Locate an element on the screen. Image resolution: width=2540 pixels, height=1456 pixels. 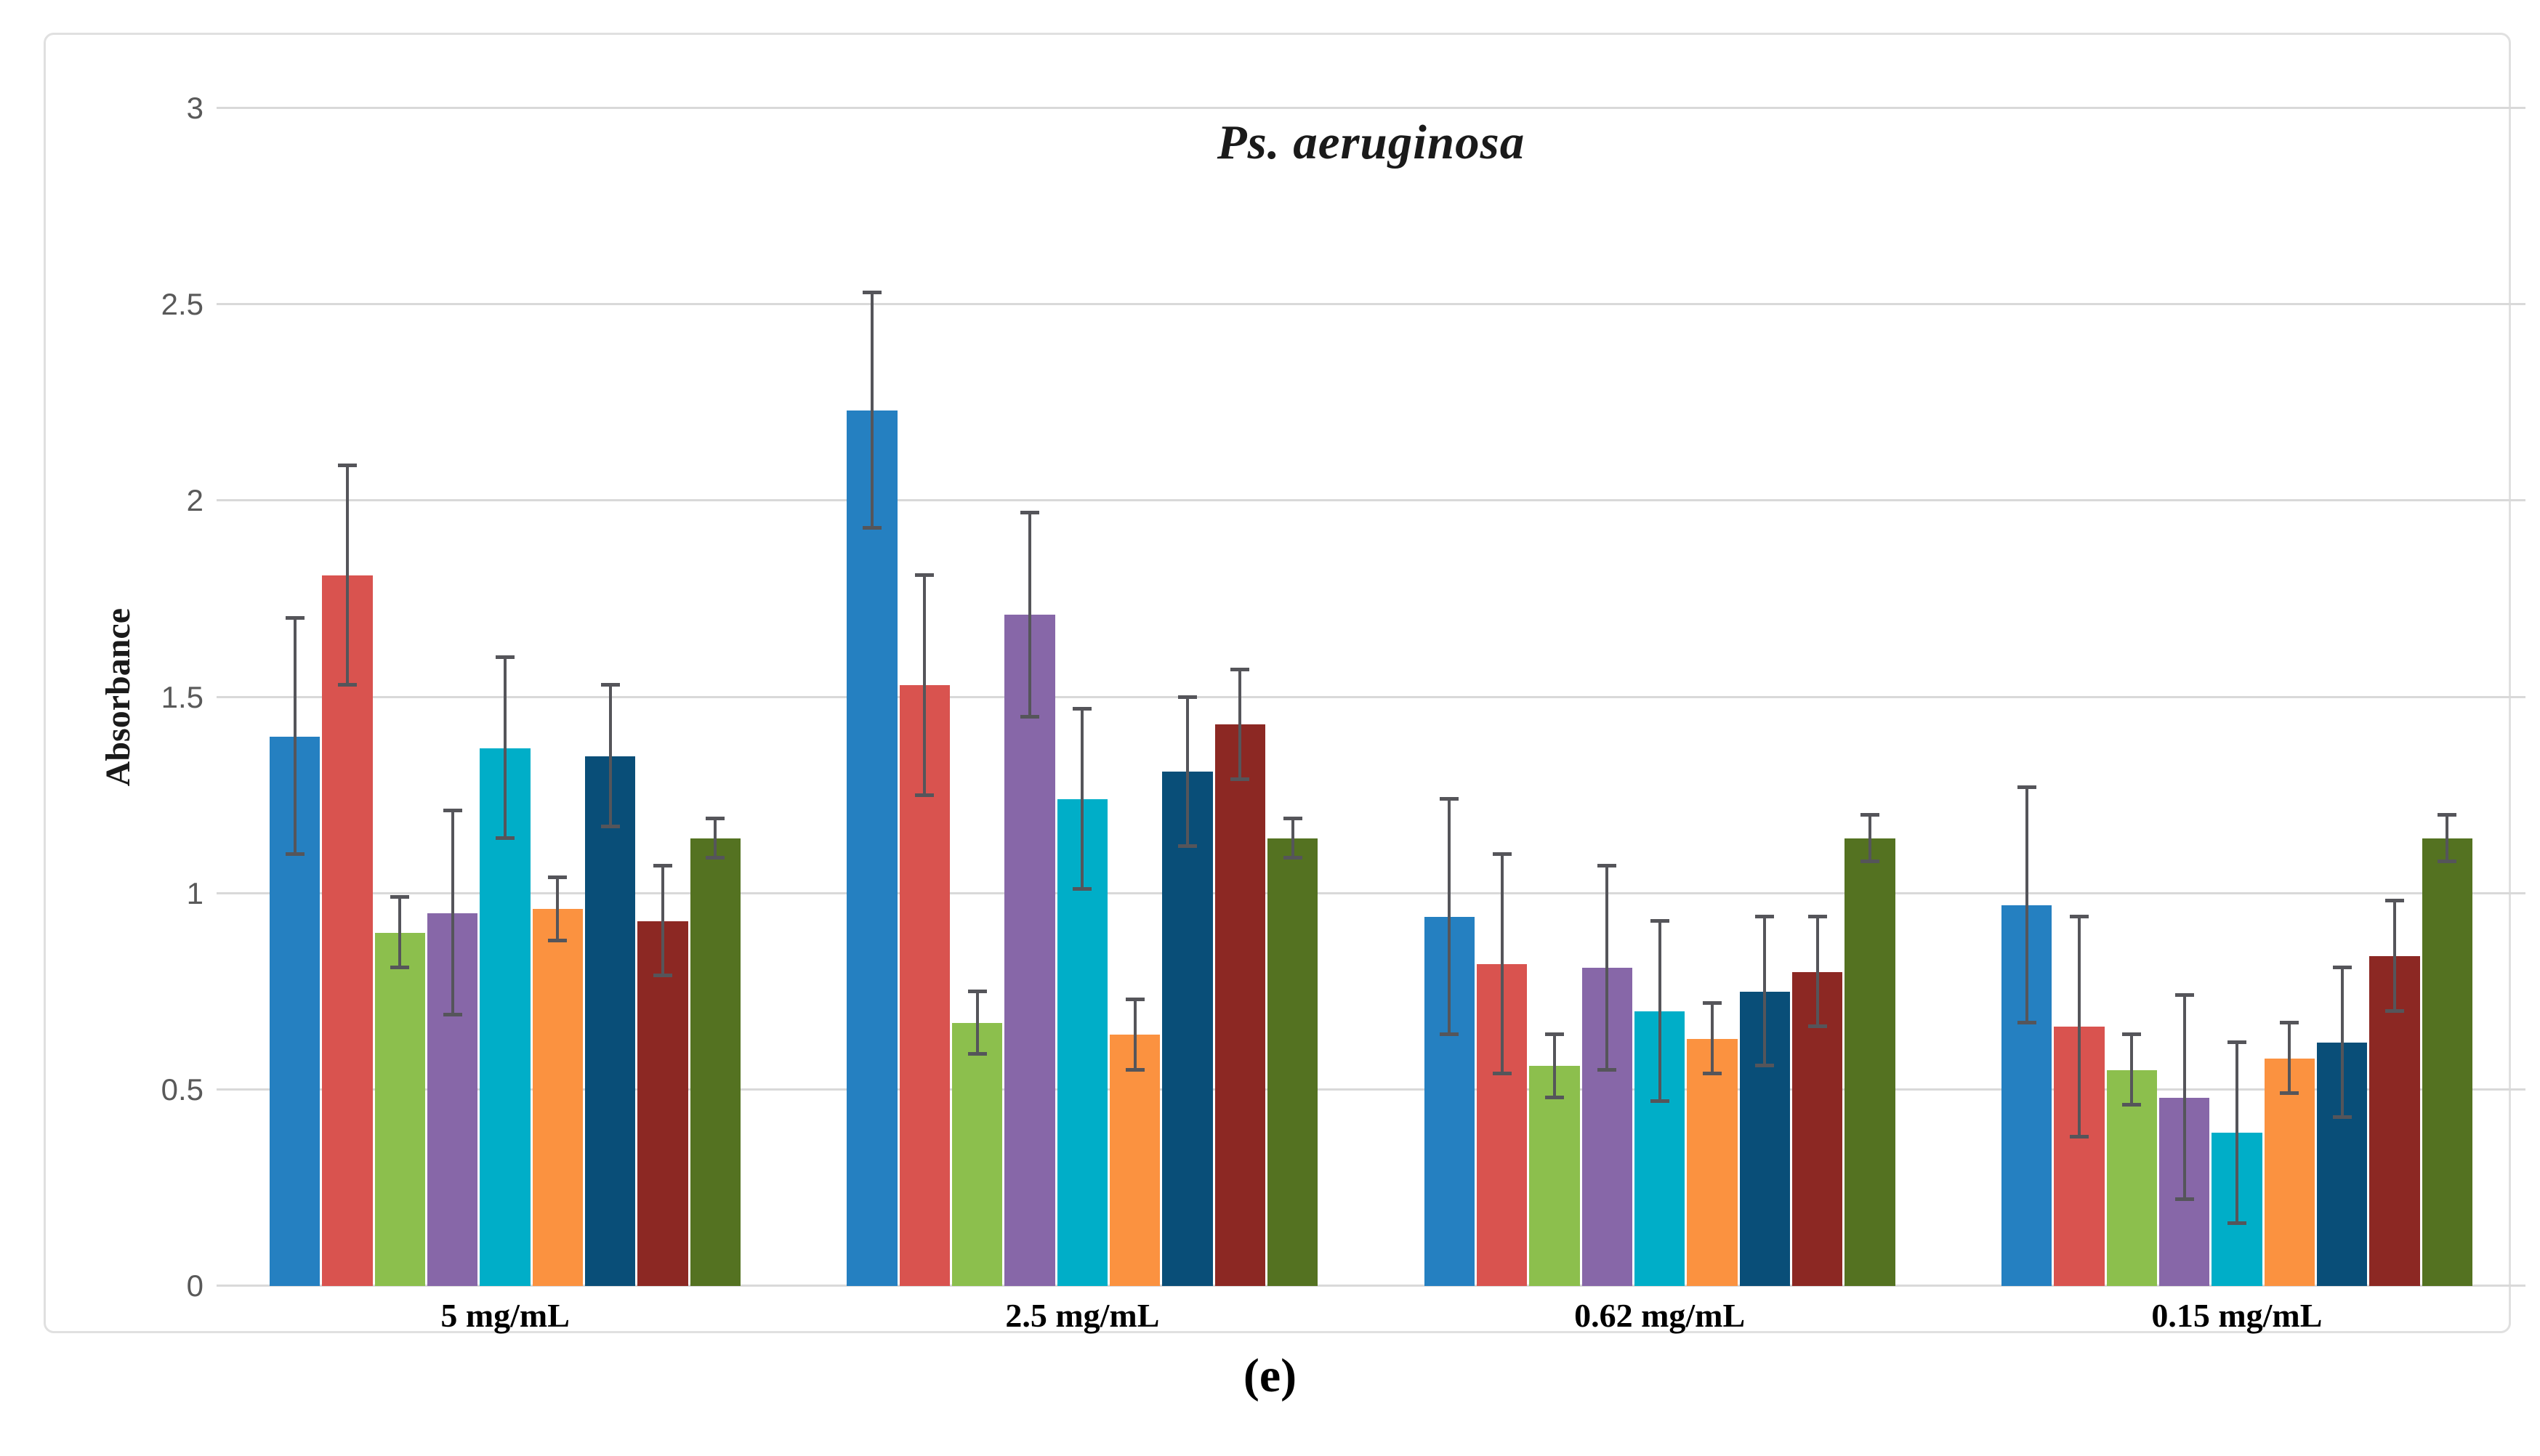
y-tick-label: 0.5 is located at coordinates (182, 1089).